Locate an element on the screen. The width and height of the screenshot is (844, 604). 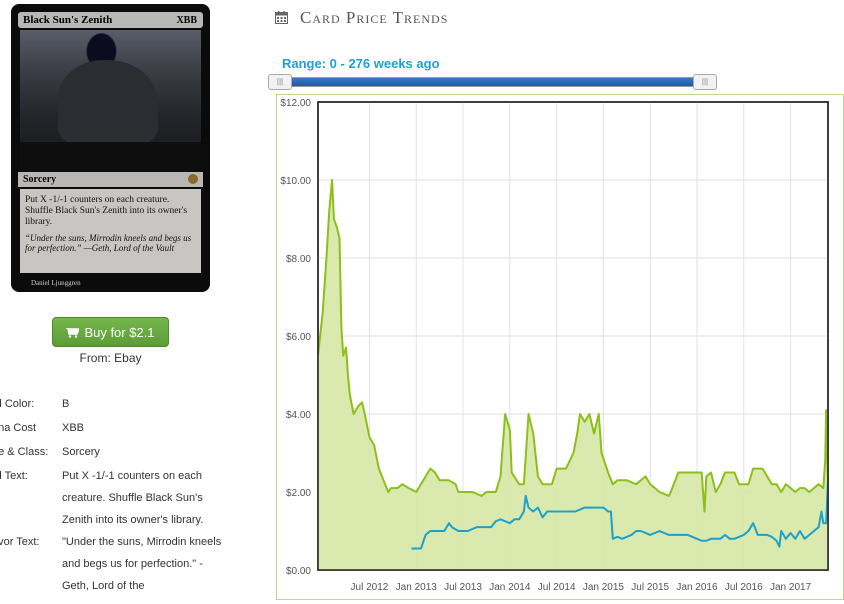
x-tick-label: Jan 2015 is located at coordinates (604, 587).